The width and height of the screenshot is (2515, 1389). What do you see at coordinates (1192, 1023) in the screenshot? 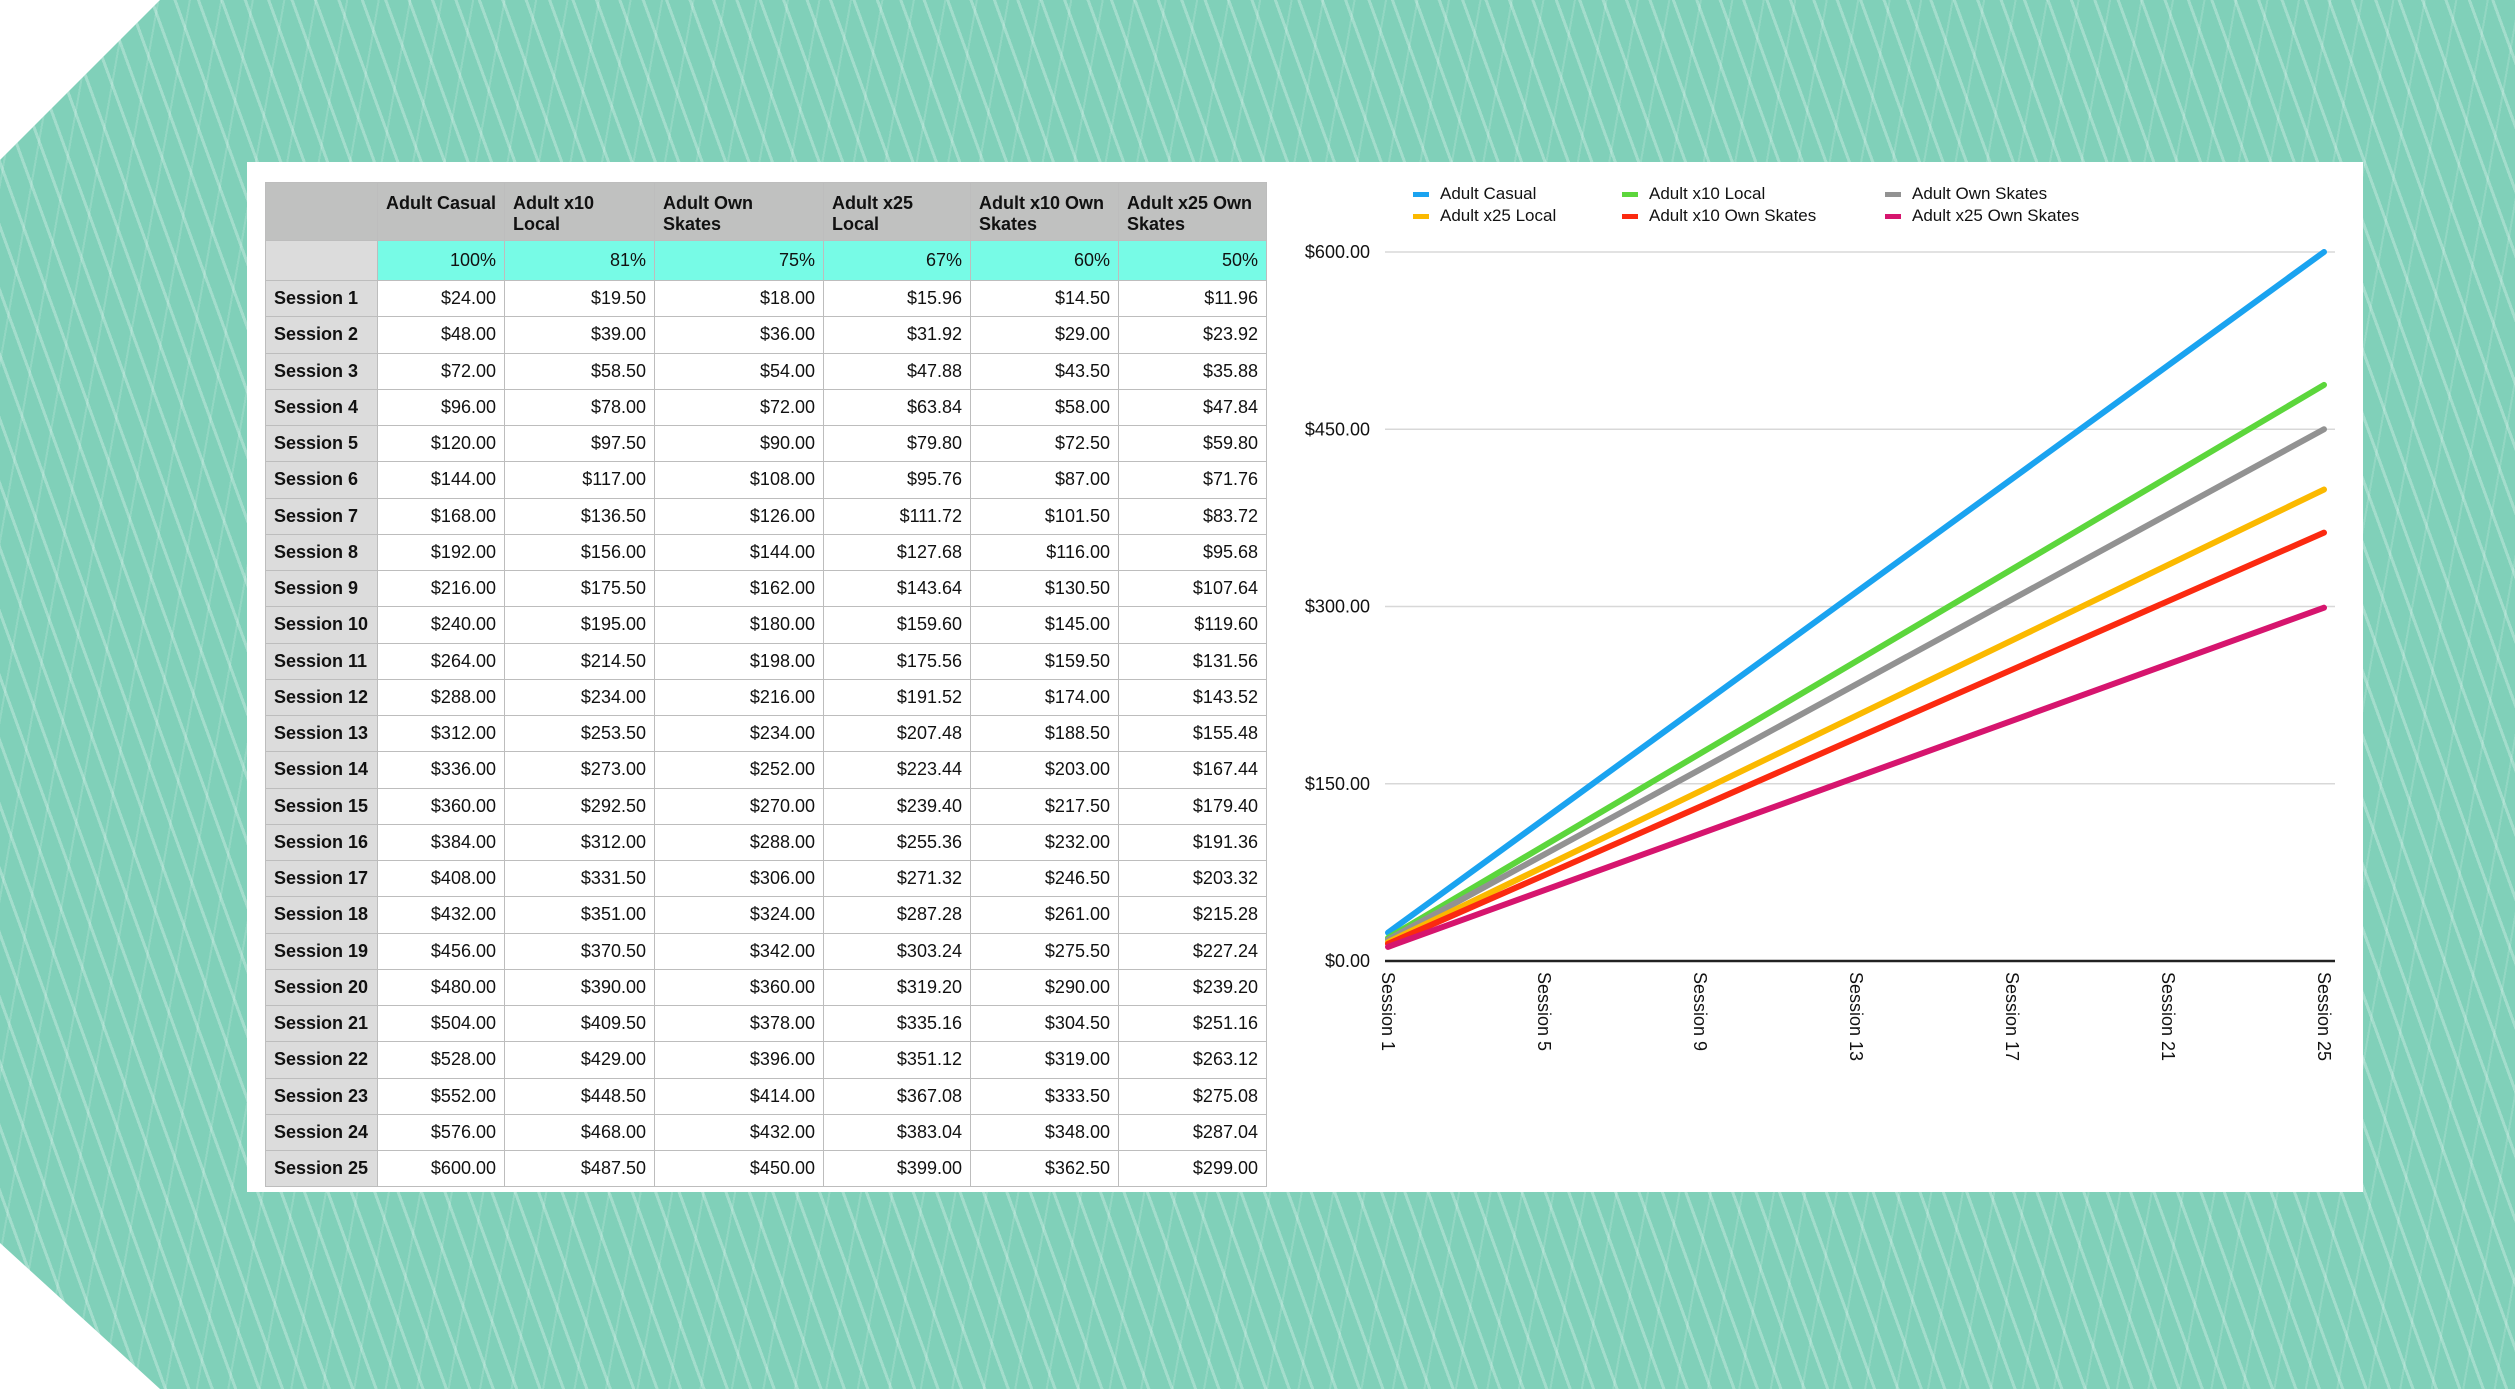
I see `price-cell: $251.16` at bounding box center [1192, 1023].